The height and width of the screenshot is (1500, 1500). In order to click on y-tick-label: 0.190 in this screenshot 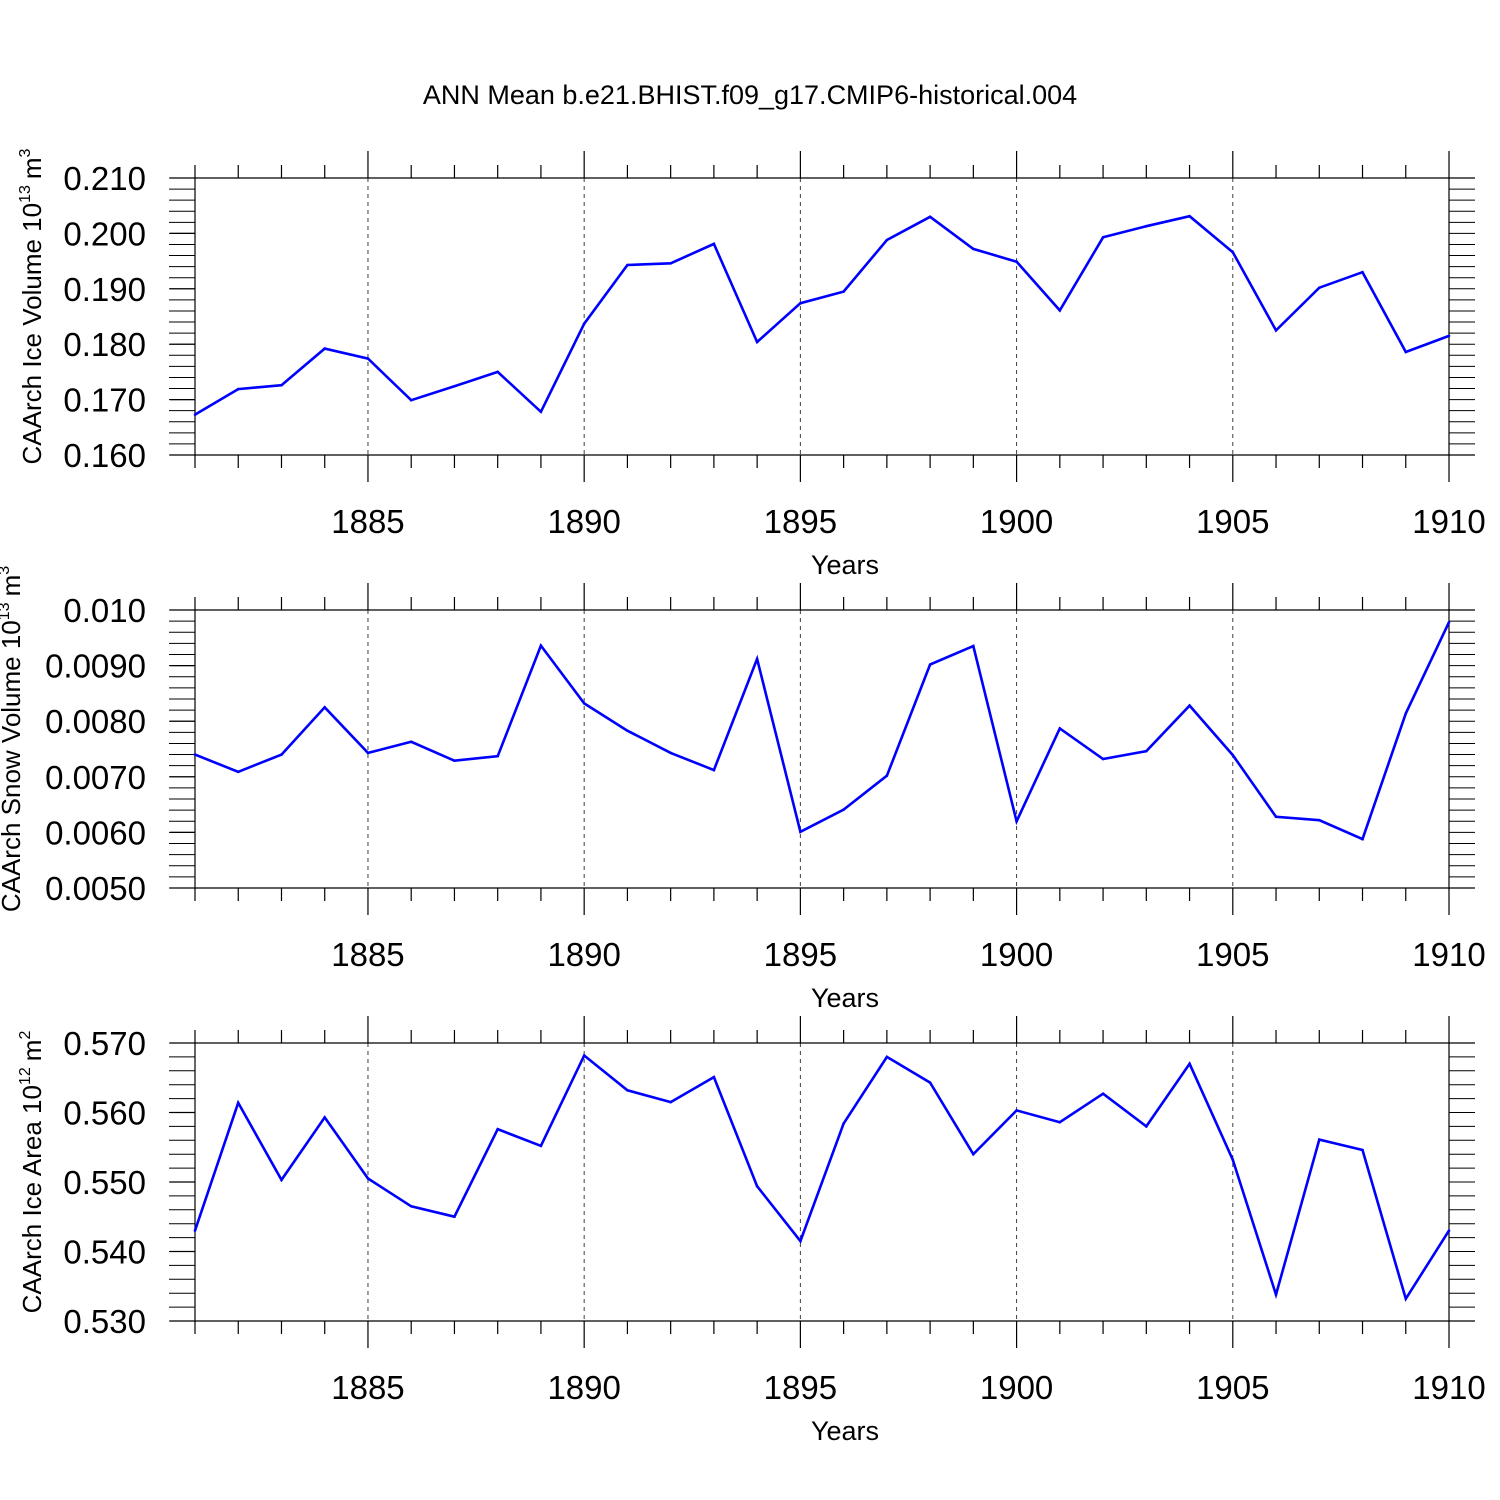, I will do `click(104, 289)`.